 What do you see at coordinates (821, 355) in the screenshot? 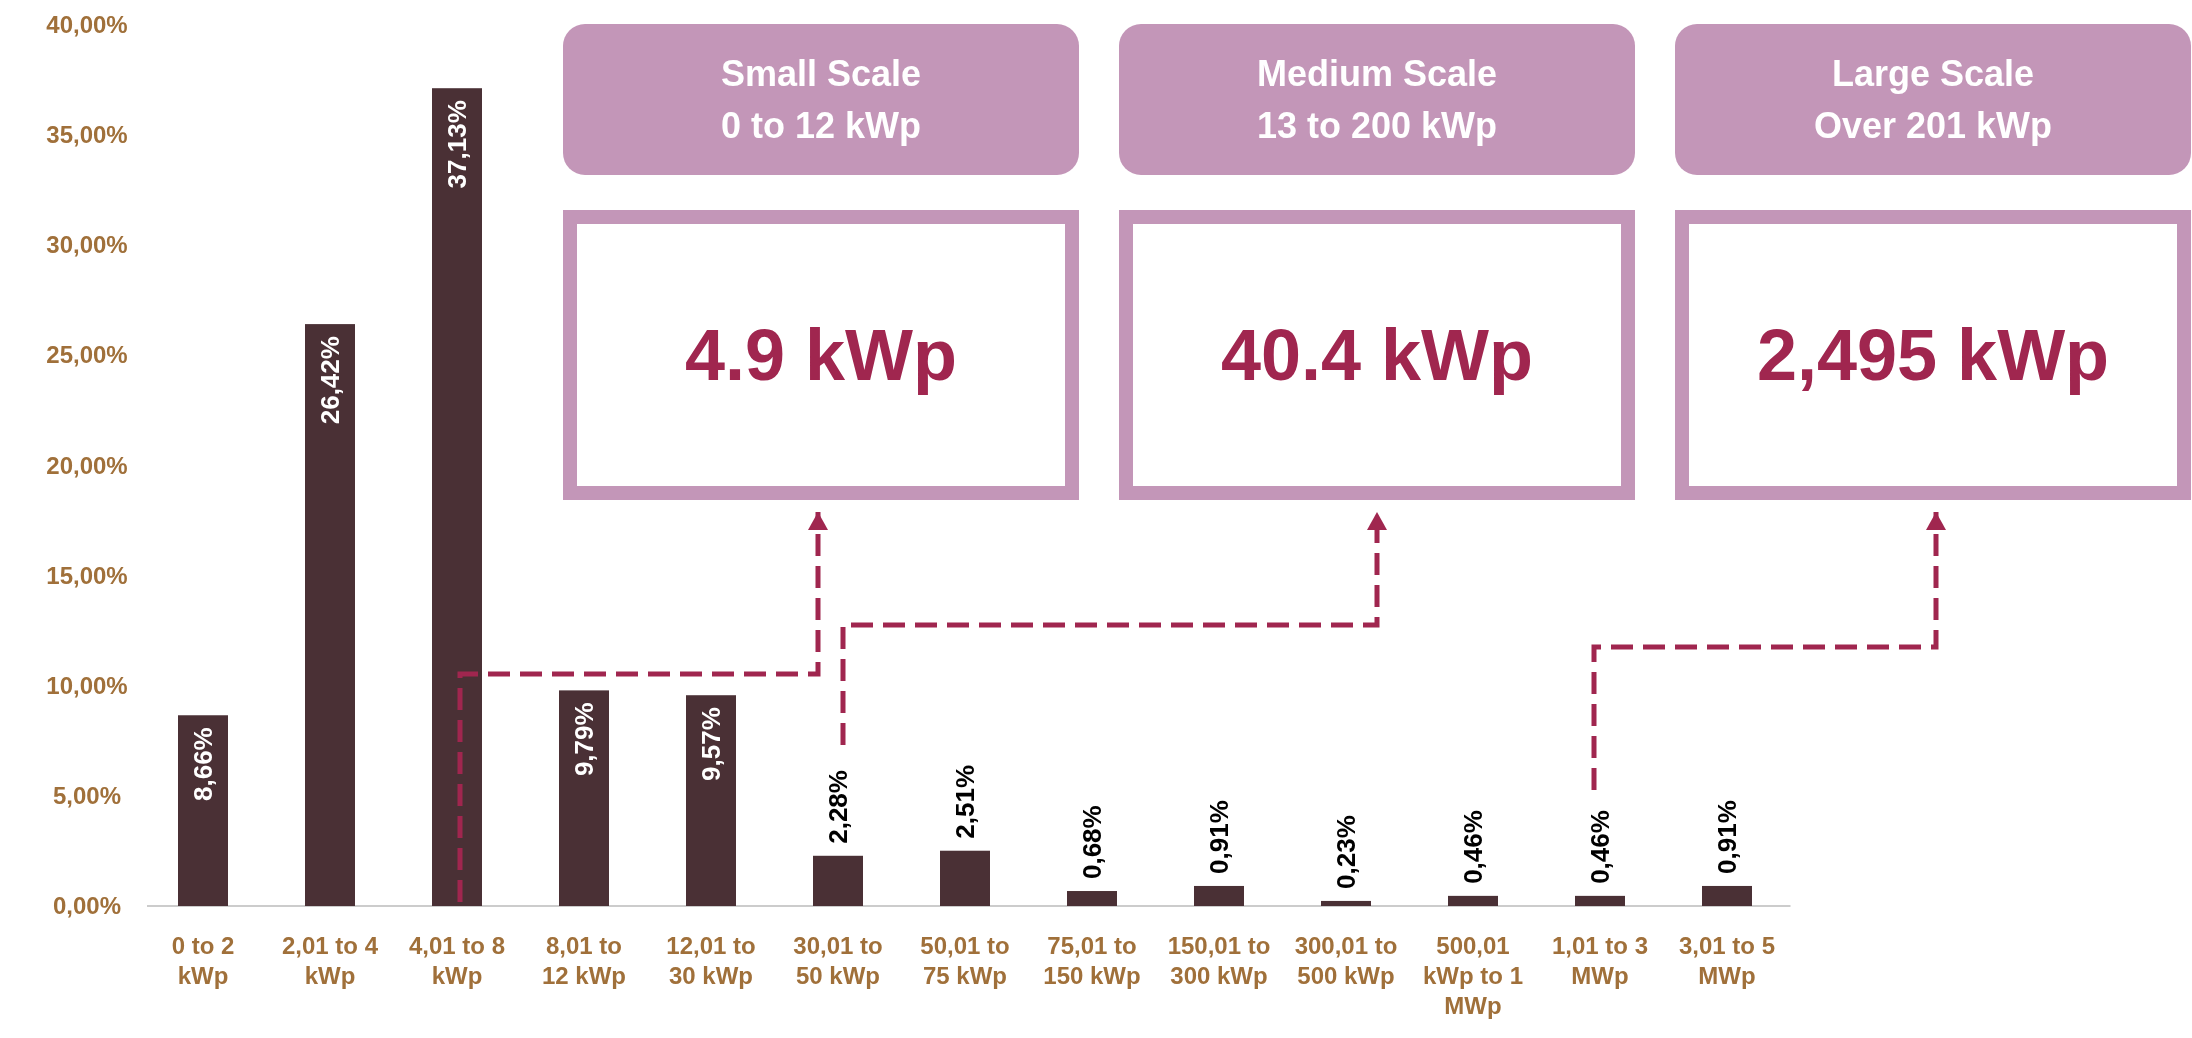
I see `annotation: 4.9 kWp` at bounding box center [821, 355].